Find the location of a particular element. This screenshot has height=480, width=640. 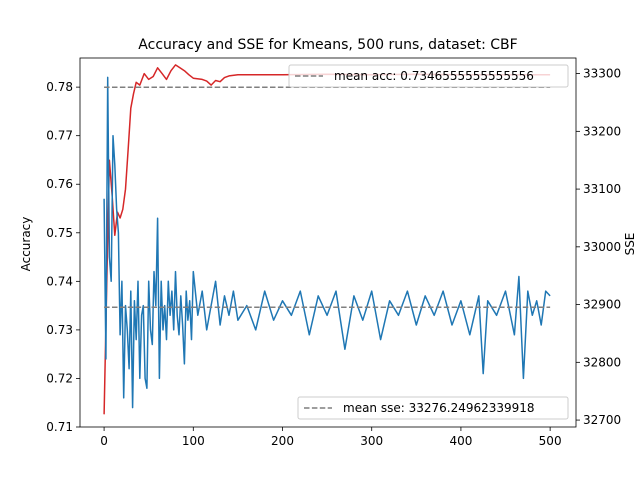

y-axis-label-right: SSE is located at coordinates (630, 244).